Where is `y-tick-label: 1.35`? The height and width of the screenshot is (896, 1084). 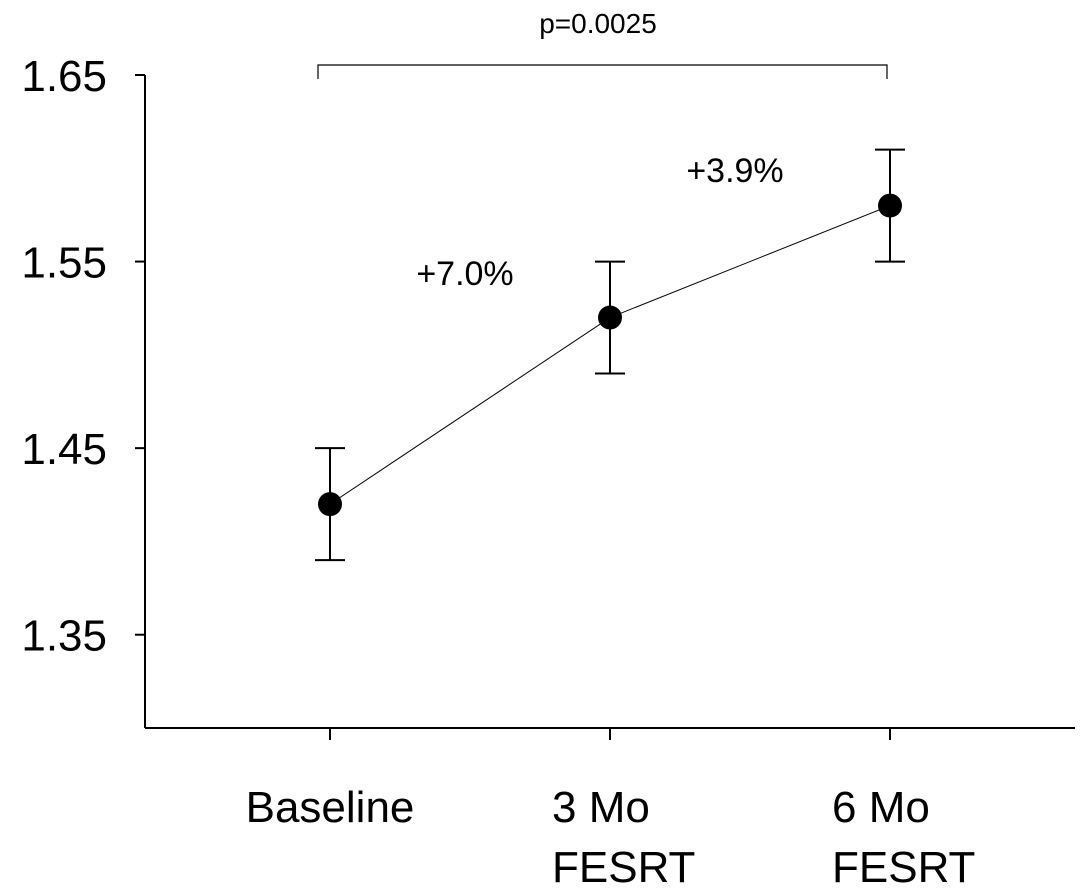
y-tick-label: 1.35 is located at coordinates (64, 636).